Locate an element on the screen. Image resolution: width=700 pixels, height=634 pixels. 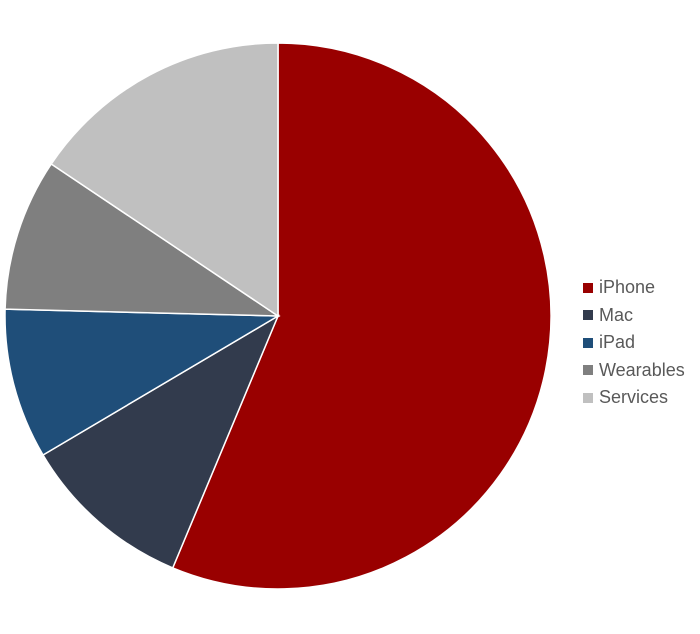
legend: iPhone Mac iPad Wearables Services is located at coordinates (634, 343).